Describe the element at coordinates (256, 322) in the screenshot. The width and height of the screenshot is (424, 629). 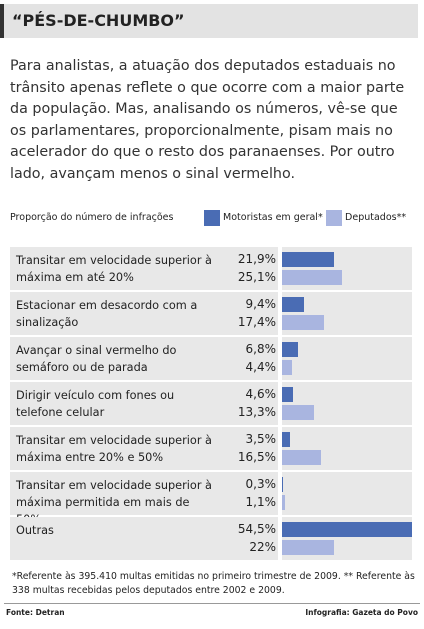
I see `value-label: 17,4%` at that location.